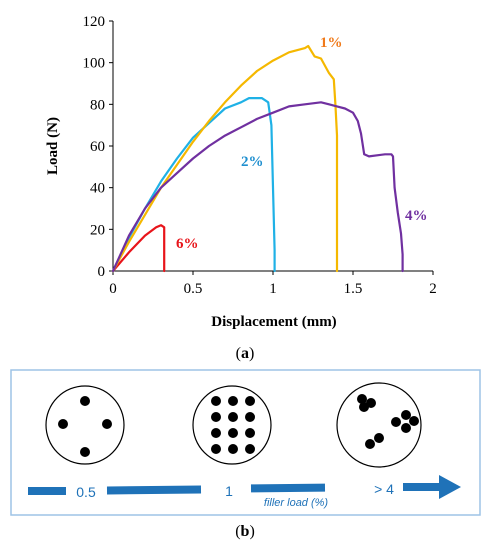  What do you see at coordinates (433, 289) in the screenshot?
I see `x-tick-label: 2` at bounding box center [433, 289].